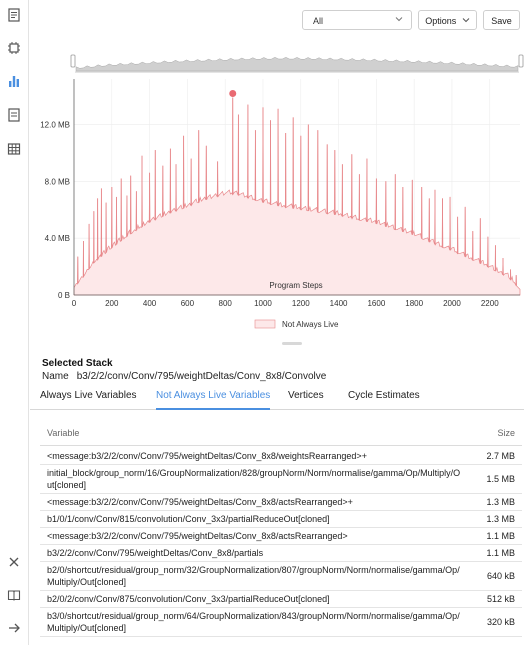  I want to click on save-button: Save, so click(501, 20).